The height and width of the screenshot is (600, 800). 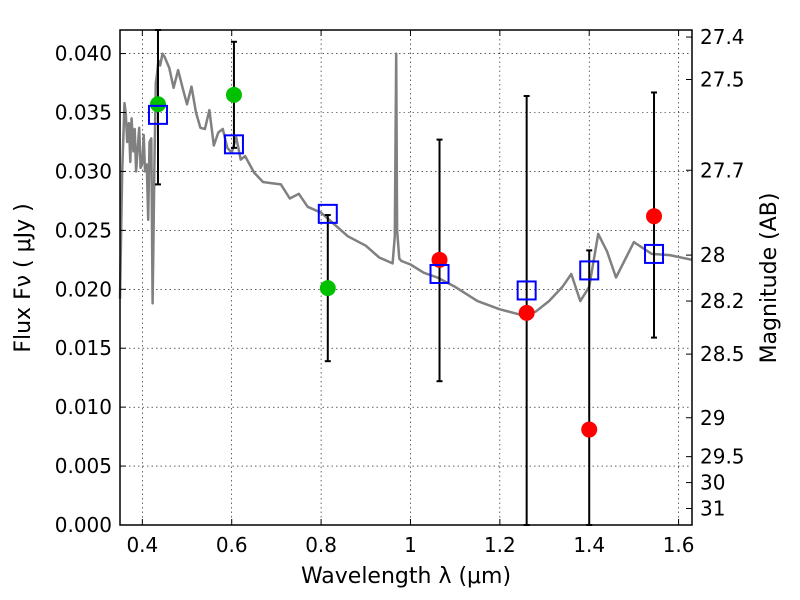 I want to click on y-tick-label: 0.030, so click(x=83, y=171).